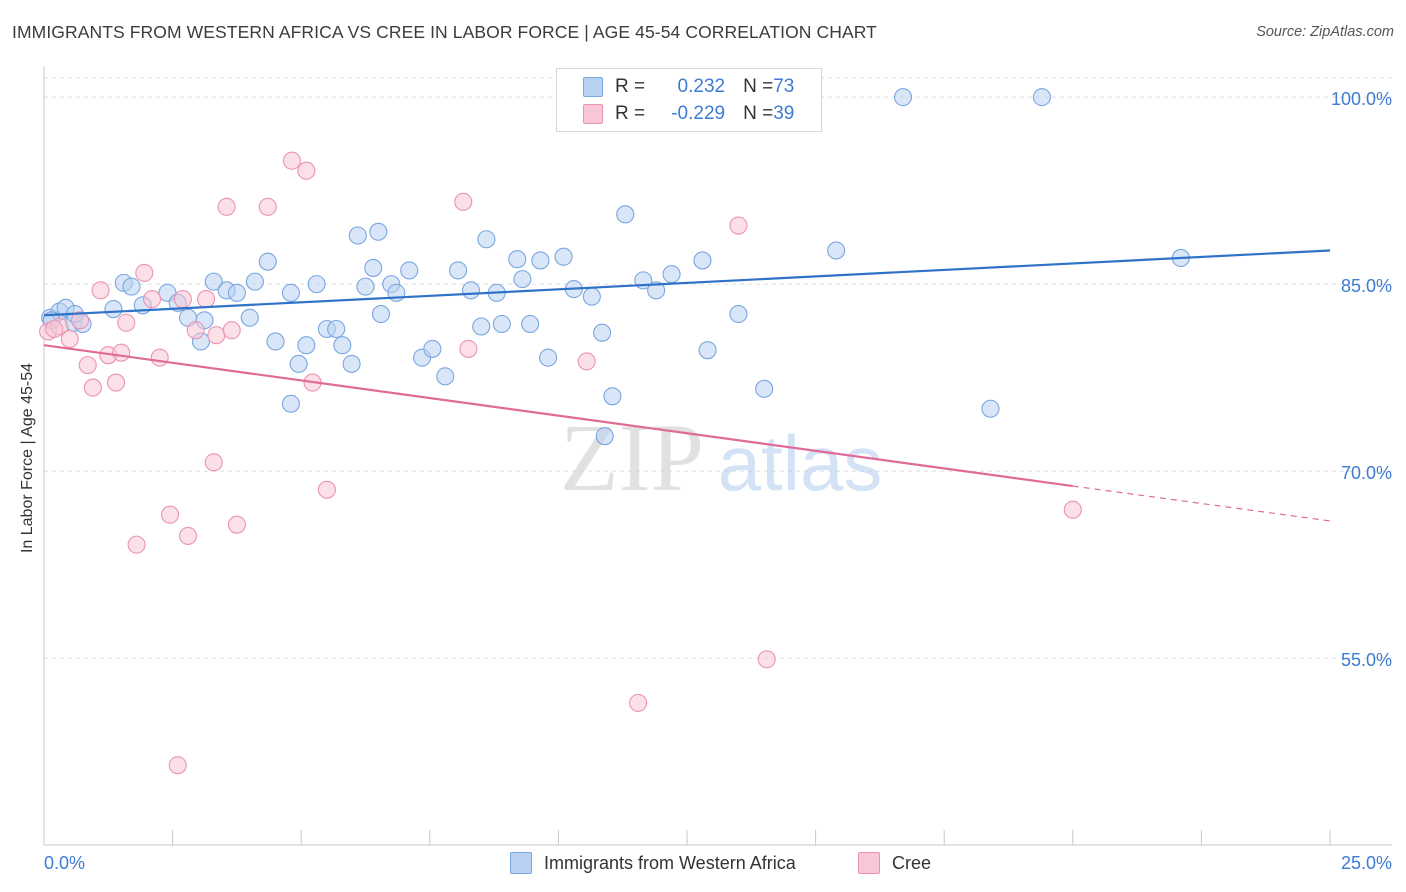  I want to click on y-tick-label: 70.0%, so click(1366, 473).